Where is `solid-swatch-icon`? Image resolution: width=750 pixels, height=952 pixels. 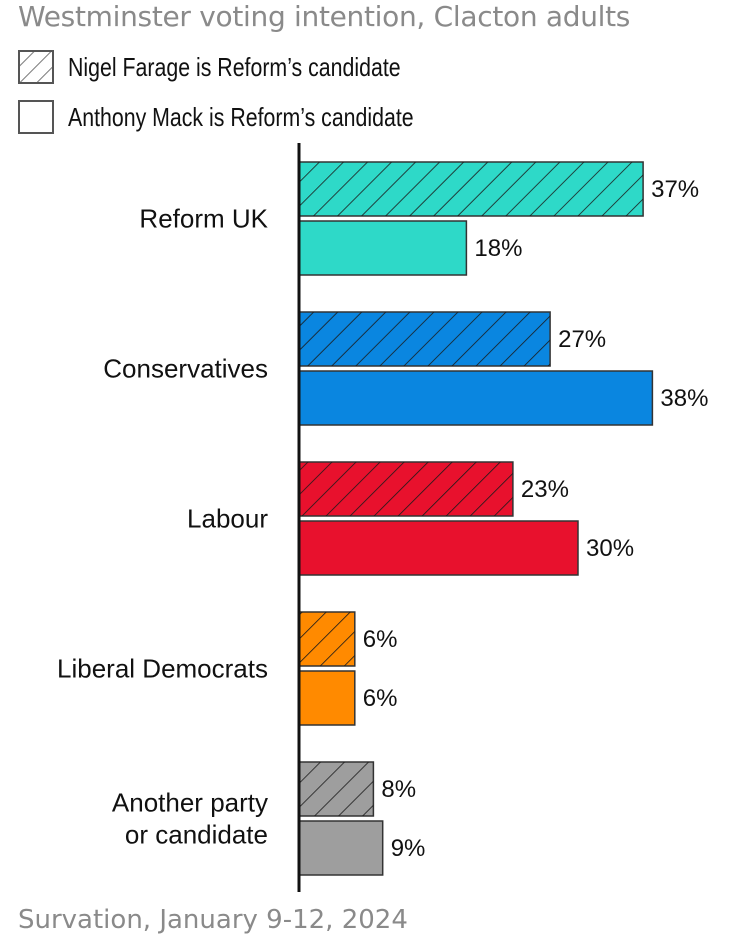
solid-swatch-icon is located at coordinates (36, 117).